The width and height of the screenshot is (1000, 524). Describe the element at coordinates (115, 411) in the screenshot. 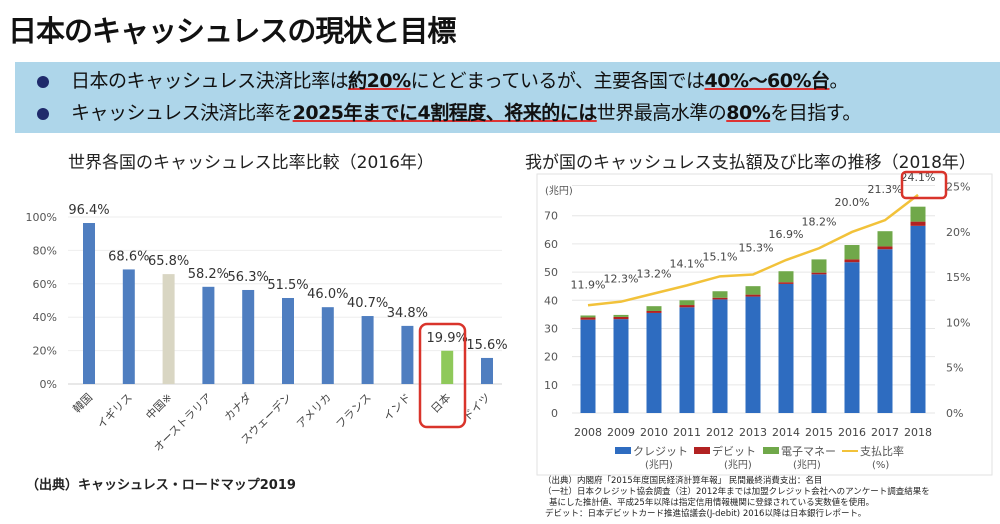

I see `x-tick-label: イギリス` at that location.